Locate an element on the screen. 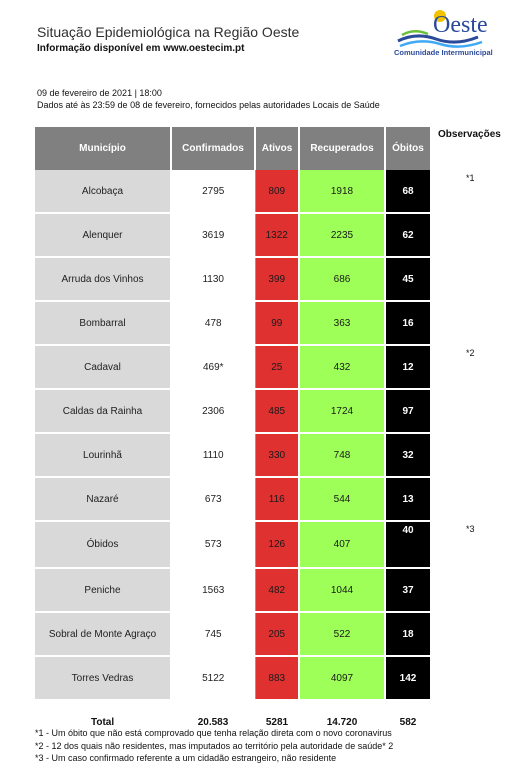 The width and height of the screenshot is (520, 783). cell-obitos: 97 is located at coordinates (407, 411).